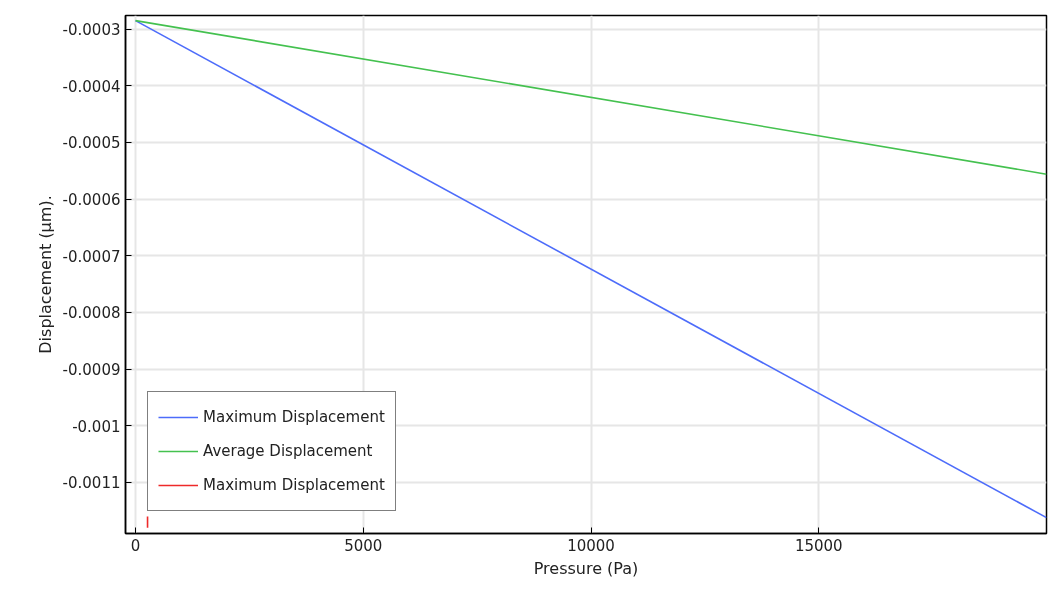 The image size is (1052, 595). What do you see at coordinates (45, 274) in the screenshot?
I see `y-axis-title: Displacement (µm).` at bounding box center [45, 274].